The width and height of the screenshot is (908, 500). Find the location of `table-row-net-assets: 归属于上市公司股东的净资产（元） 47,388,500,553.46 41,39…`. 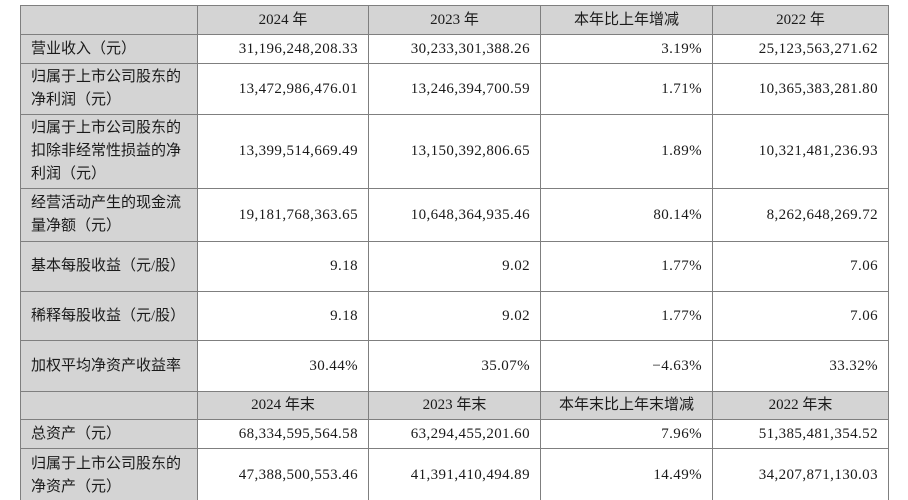

table-row-net-assets: 归属于上市公司股东的净资产（元） 47,388,500,553.46 41,39… is located at coordinates (454, 474).